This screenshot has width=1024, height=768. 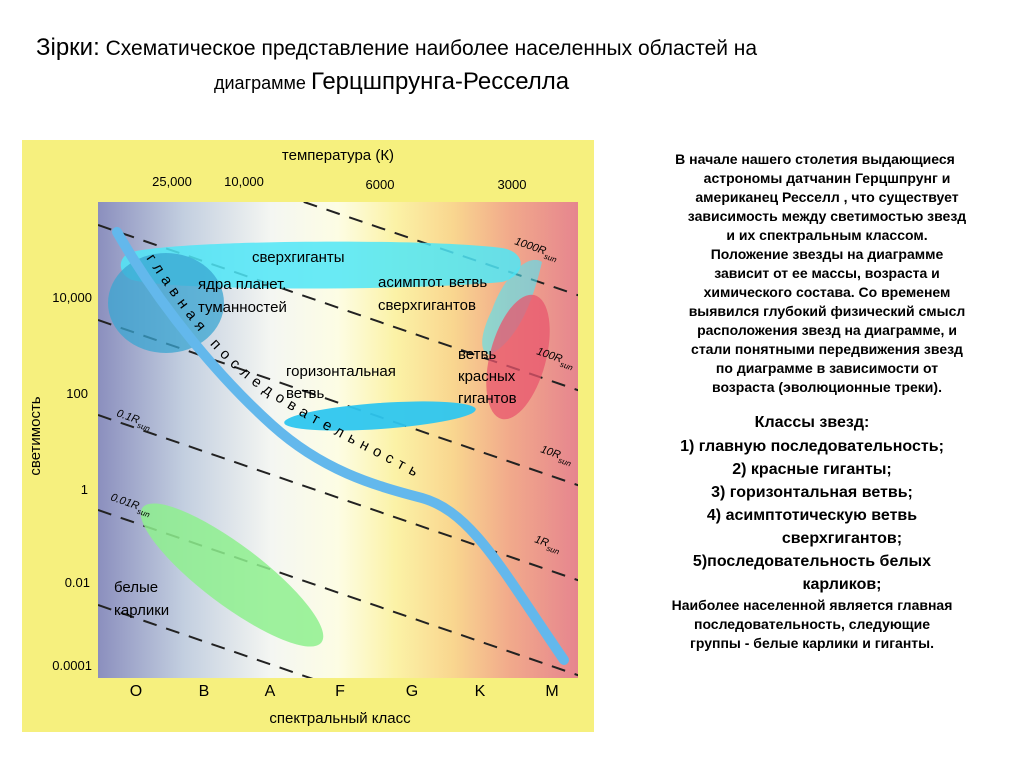 What do you see at coordinates (827, 292) in the screenshot?
I see `intro-line: химического состава. Со временем` at bounding box center [827, 292].